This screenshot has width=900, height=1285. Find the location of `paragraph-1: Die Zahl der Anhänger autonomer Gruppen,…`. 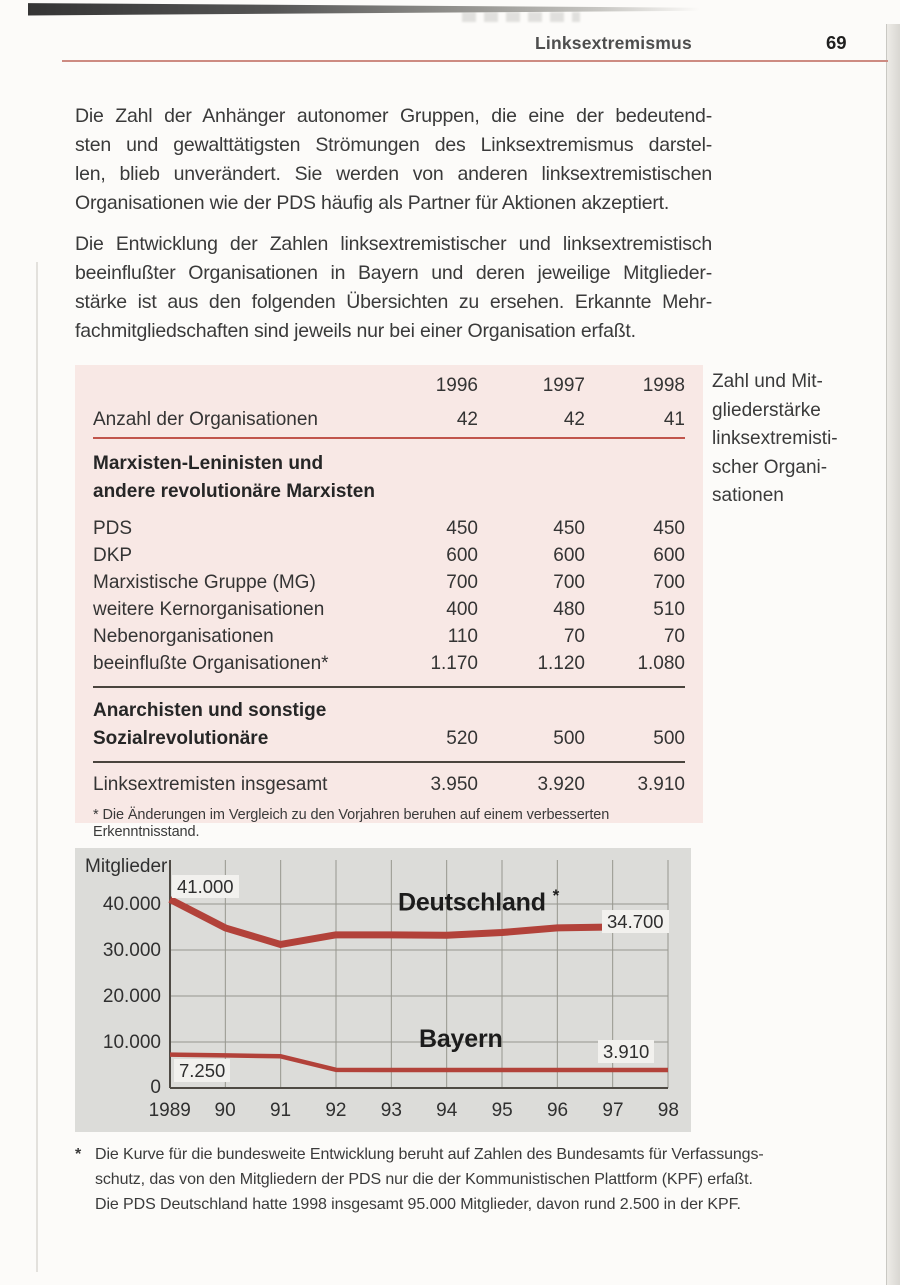

paragraph-1: Die Zahl der Anhänger autonomer Gruppen,… is located at coordinates (393, 160).